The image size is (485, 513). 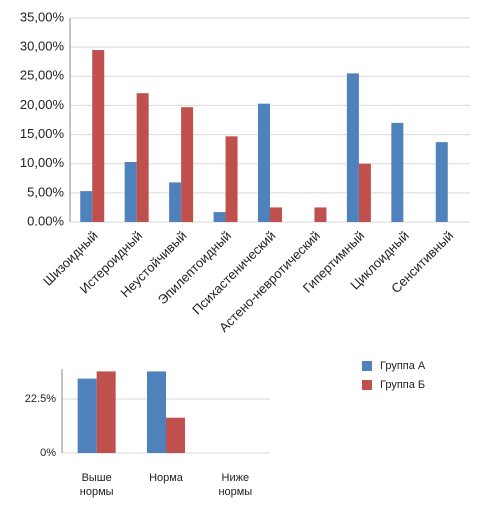 I want to click on y-tick-label: 22.5%, so click(x=40, y=399).